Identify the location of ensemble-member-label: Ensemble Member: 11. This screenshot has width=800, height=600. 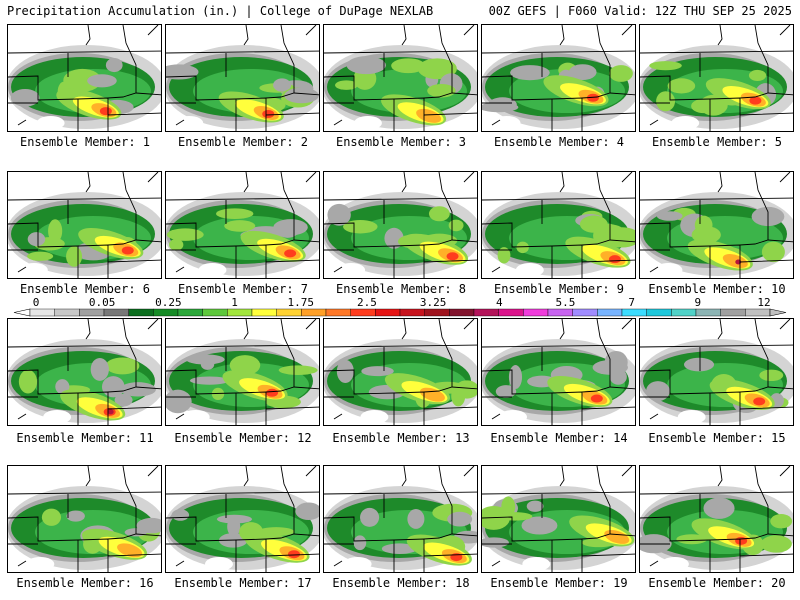
(85, 438).